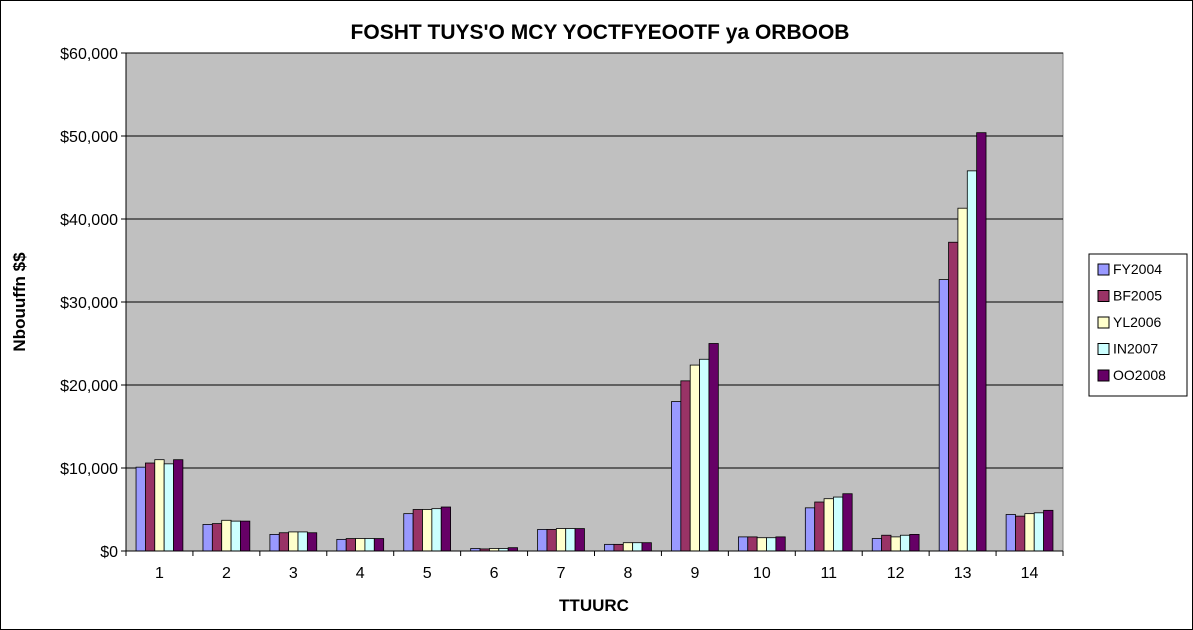 This screenshot has height=630, width=1193. Describe the element at coordinates (594, 605) in the screenshot. I see `x-axis-label: TTUURC` at that location.